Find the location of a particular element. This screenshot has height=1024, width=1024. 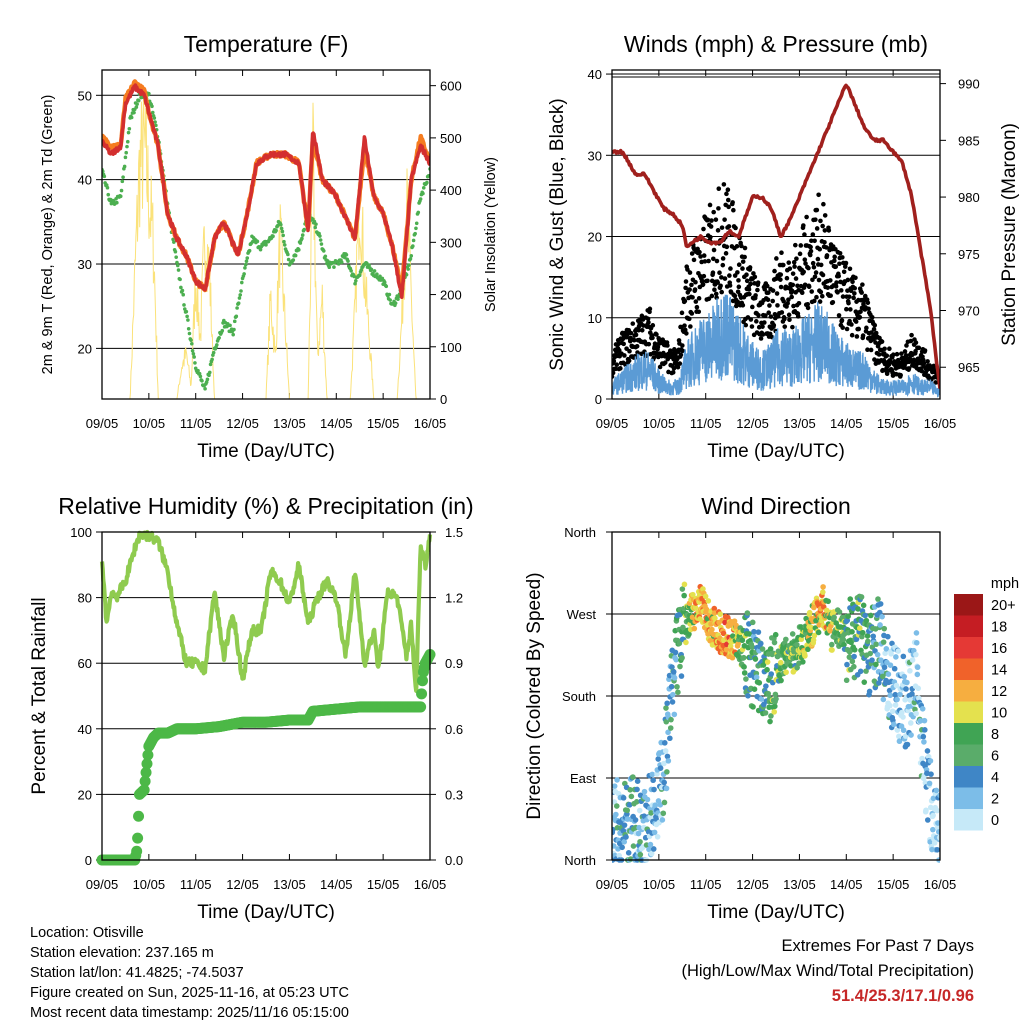

dir-ytick-label: West is located at coordinates (582, 614).